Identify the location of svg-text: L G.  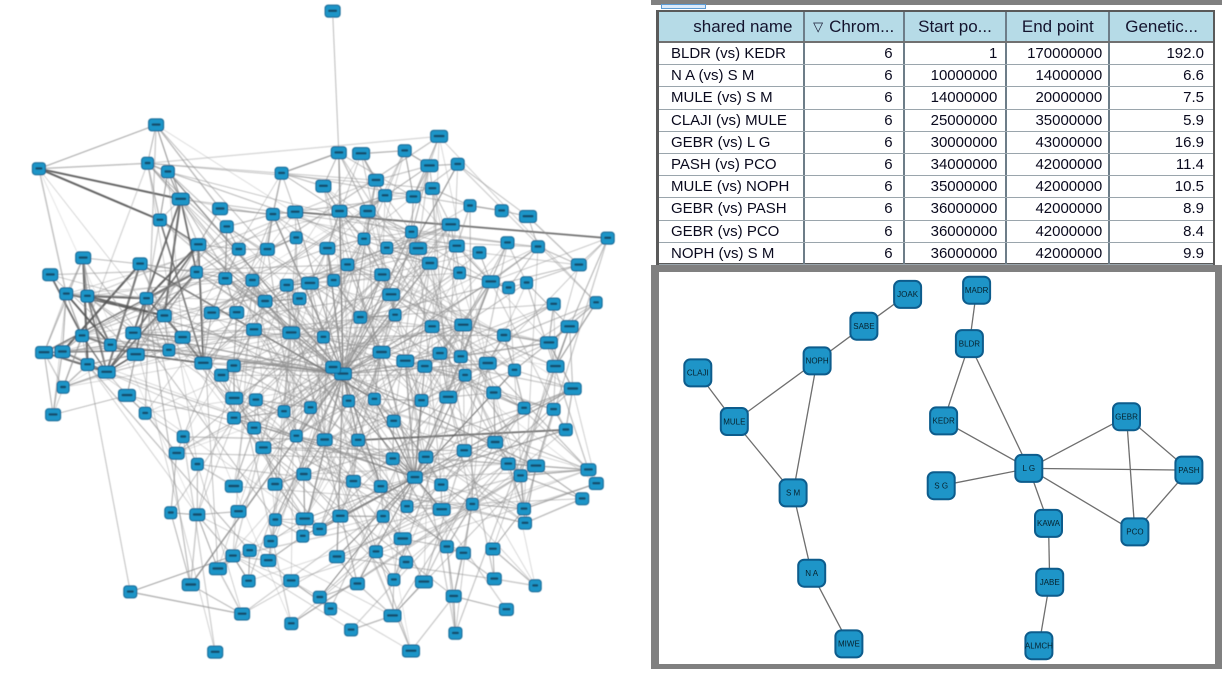
(1028, 468).